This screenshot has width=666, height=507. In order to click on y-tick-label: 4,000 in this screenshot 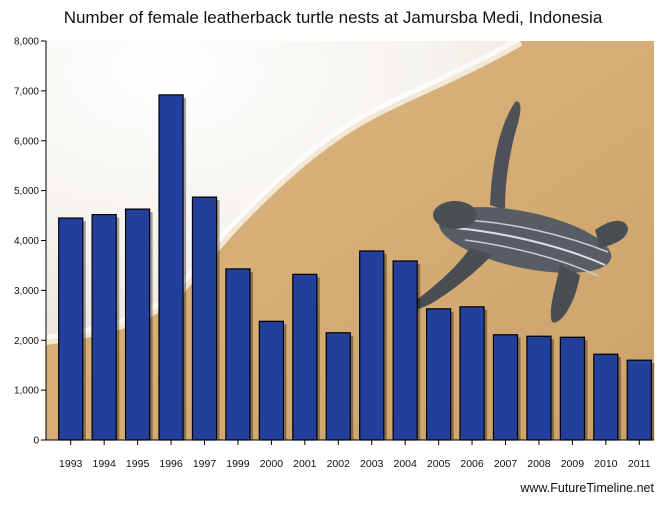, I will do `click(26, 241)`.